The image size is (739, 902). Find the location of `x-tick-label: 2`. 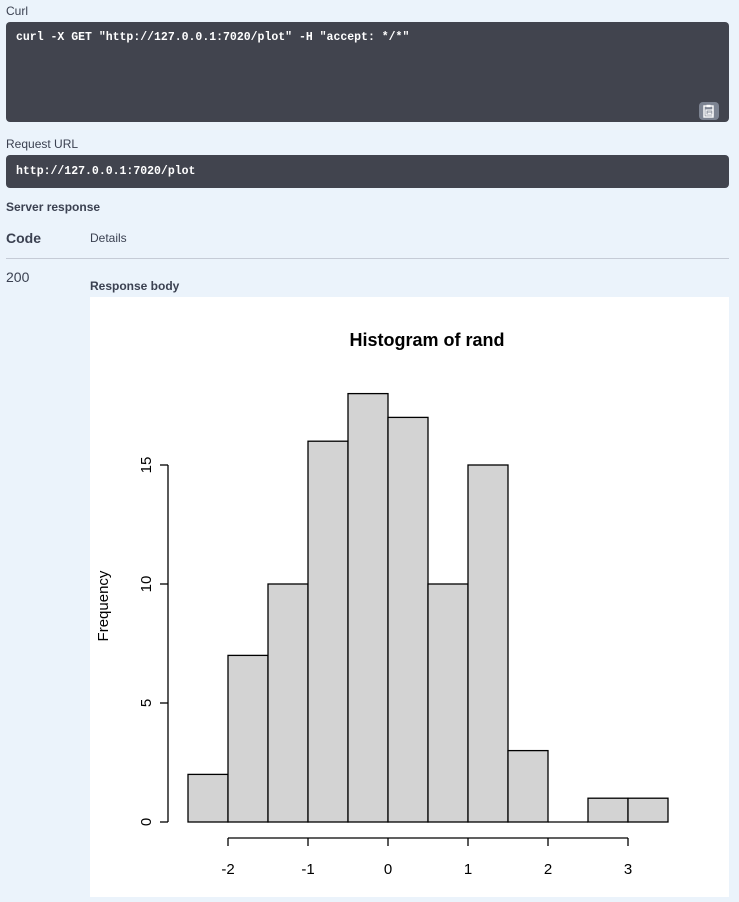

x-tick-label: 2 is located at coordinates (548, 869).